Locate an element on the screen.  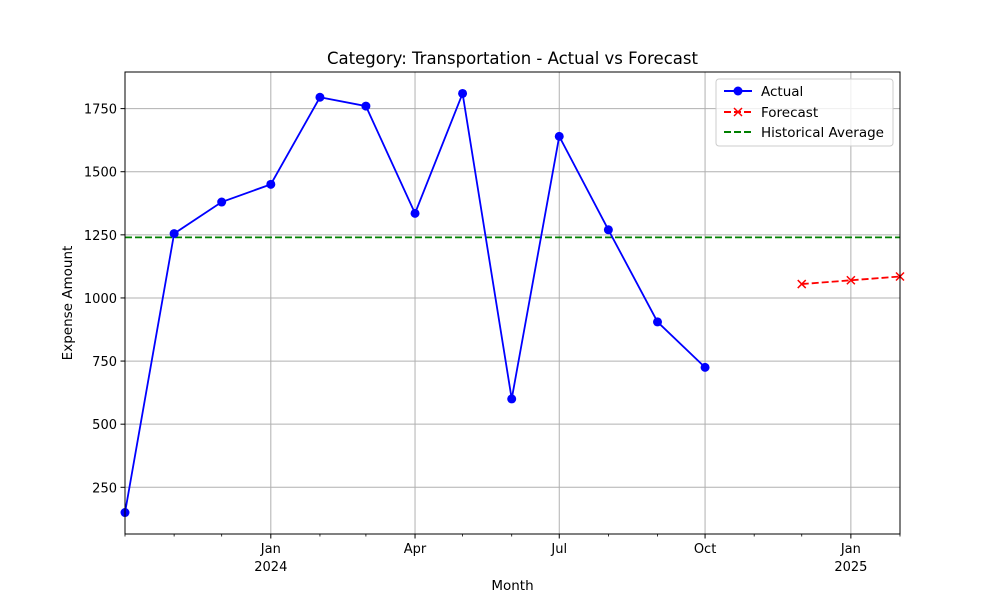
y-tick-label: 500 is located at coordinates (104, 425).